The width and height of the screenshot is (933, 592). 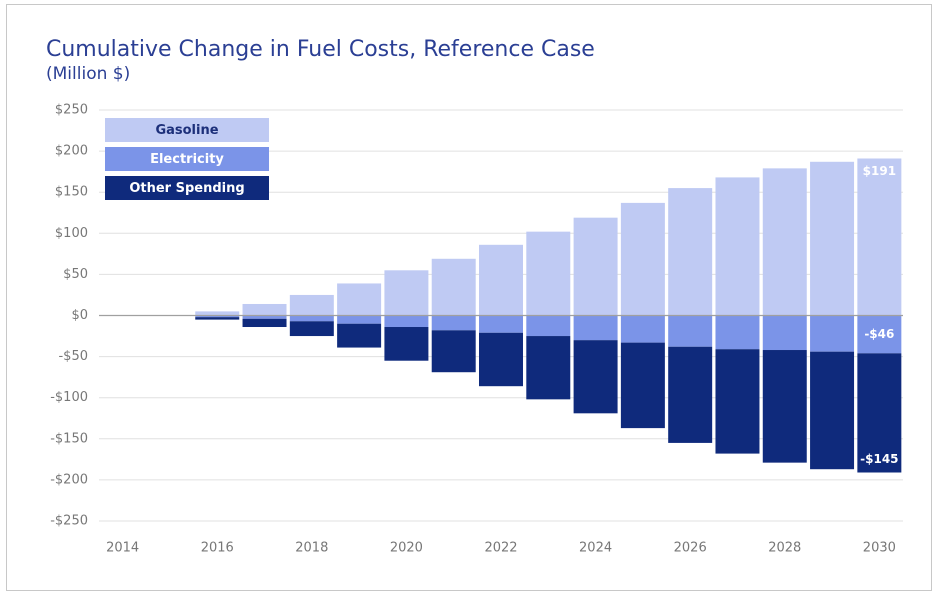 What do you see at coordinates (406, 548) in the screenshot?
I see `x-tick-label: 2020` at bounding box center [406, 548].